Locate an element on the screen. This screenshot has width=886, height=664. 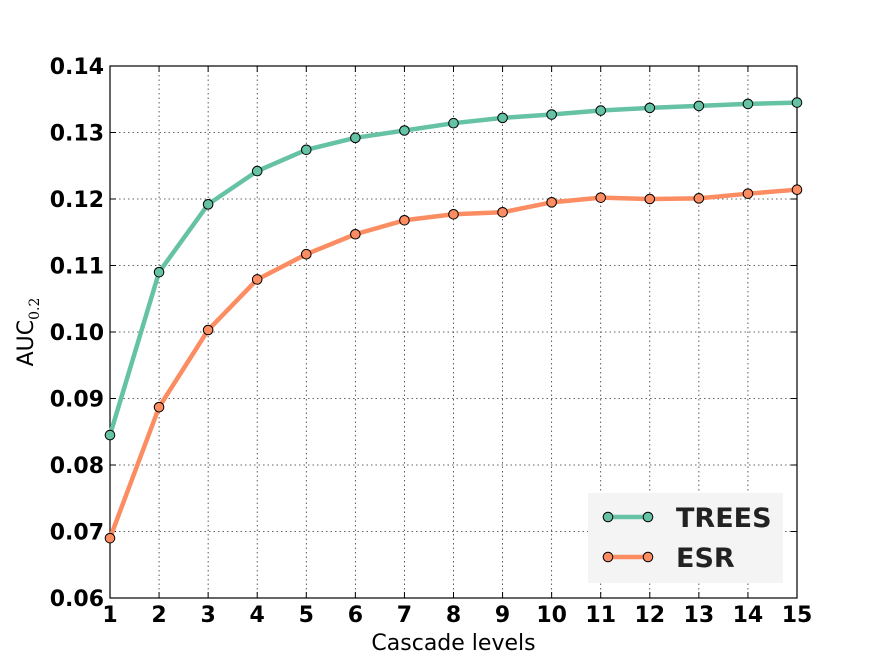
y-tick-label: 0.07 is located at coordinates (77, 533).